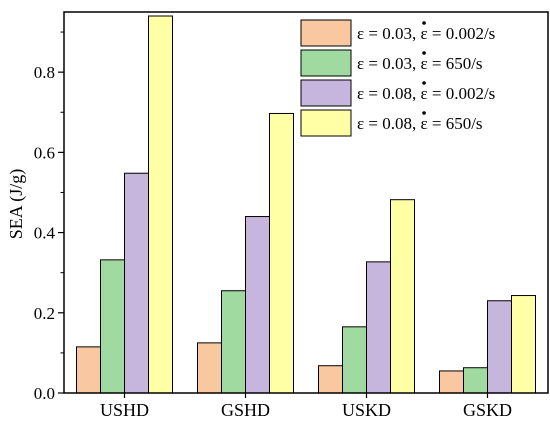  I want to click on legend-entry-label: ε = 0.08, ε = 650/s, so click(420, 123).